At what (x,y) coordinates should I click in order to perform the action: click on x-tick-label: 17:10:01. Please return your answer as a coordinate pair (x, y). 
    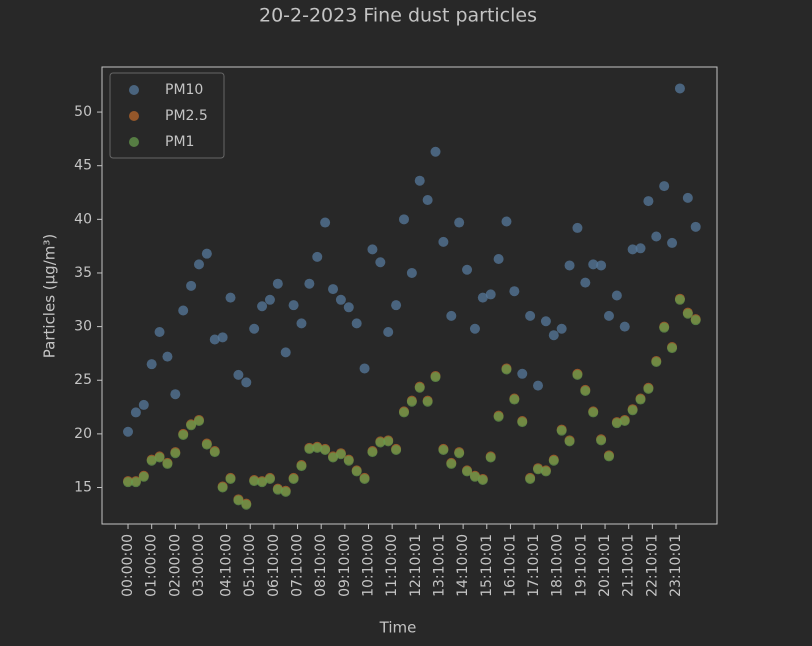
    Looking at the image, I should click on (534, 565).